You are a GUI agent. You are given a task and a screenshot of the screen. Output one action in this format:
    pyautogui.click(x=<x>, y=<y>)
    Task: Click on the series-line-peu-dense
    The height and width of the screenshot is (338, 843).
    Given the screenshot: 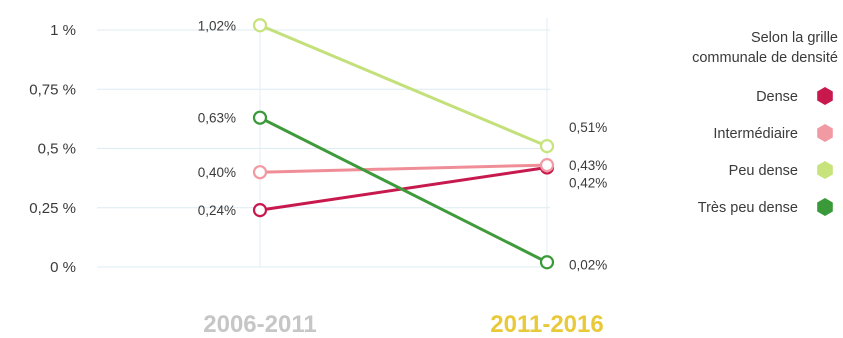 What is the action you would take?
    pyautogui.click(x=403, y=85)
    